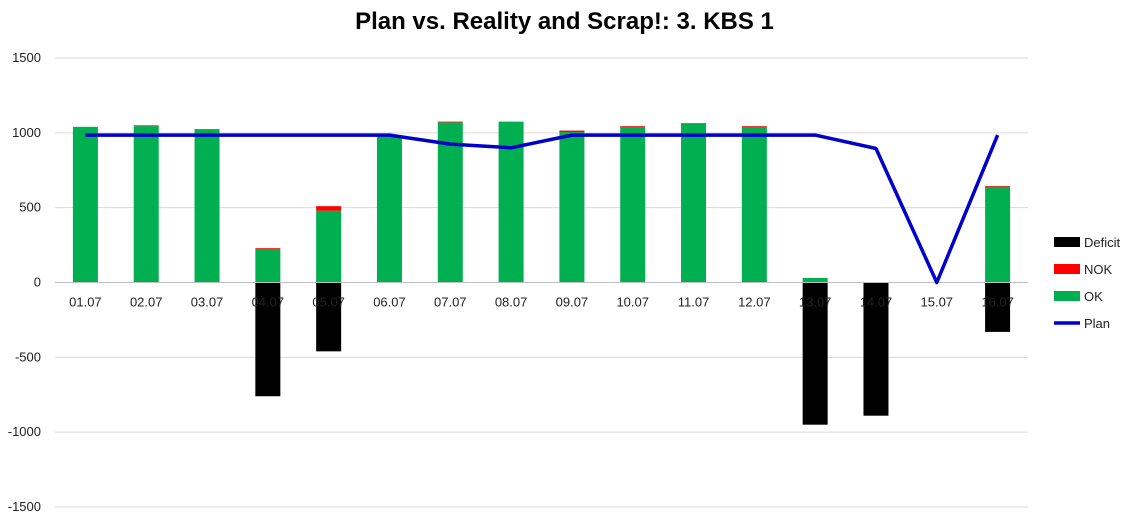 Image resolution: width=1129 pixels, height=519 pixels. I want to click on bar-ok-02.07, so click(146, 204).